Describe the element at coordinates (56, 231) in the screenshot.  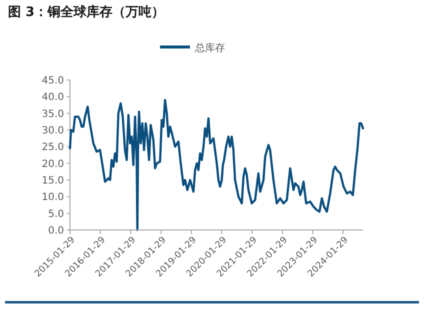
I see `y-tick-label: 0.0` at that location.